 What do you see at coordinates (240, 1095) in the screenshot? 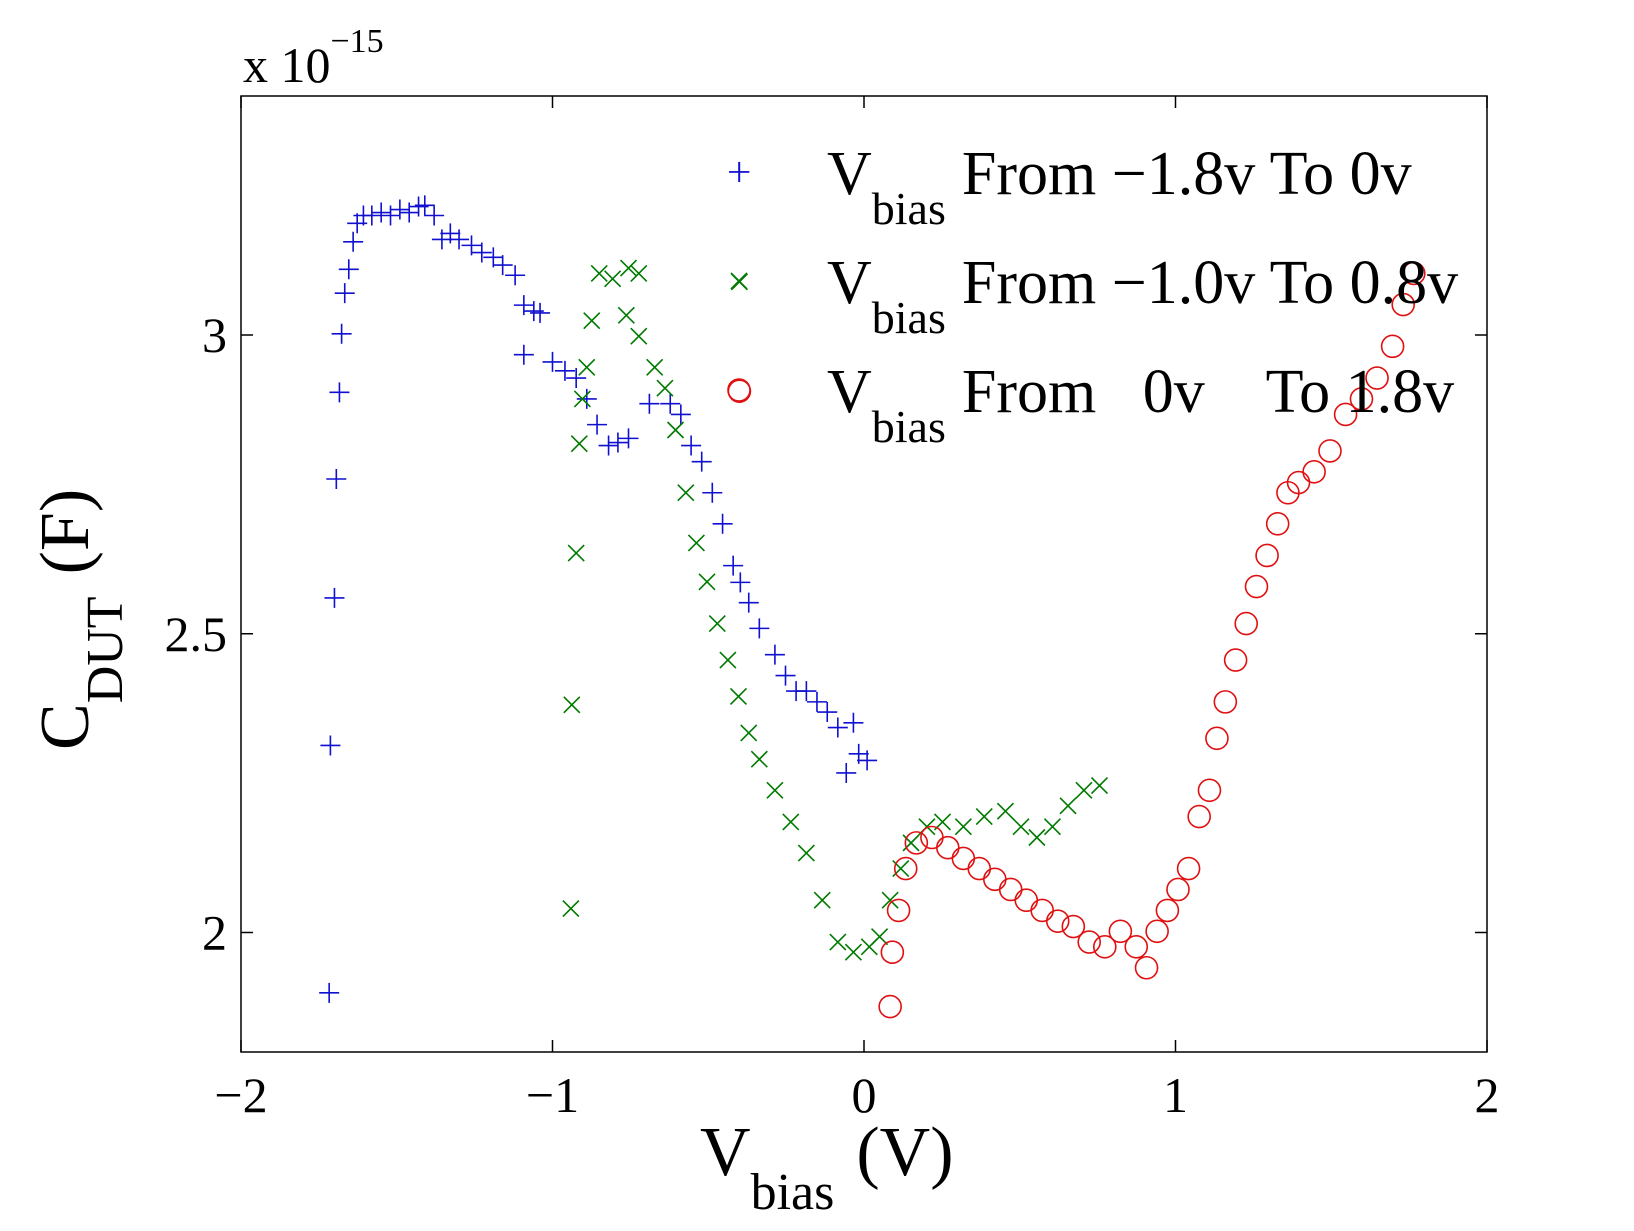
I see `x-tick-label: −2` at bounding box center [240, 1095].